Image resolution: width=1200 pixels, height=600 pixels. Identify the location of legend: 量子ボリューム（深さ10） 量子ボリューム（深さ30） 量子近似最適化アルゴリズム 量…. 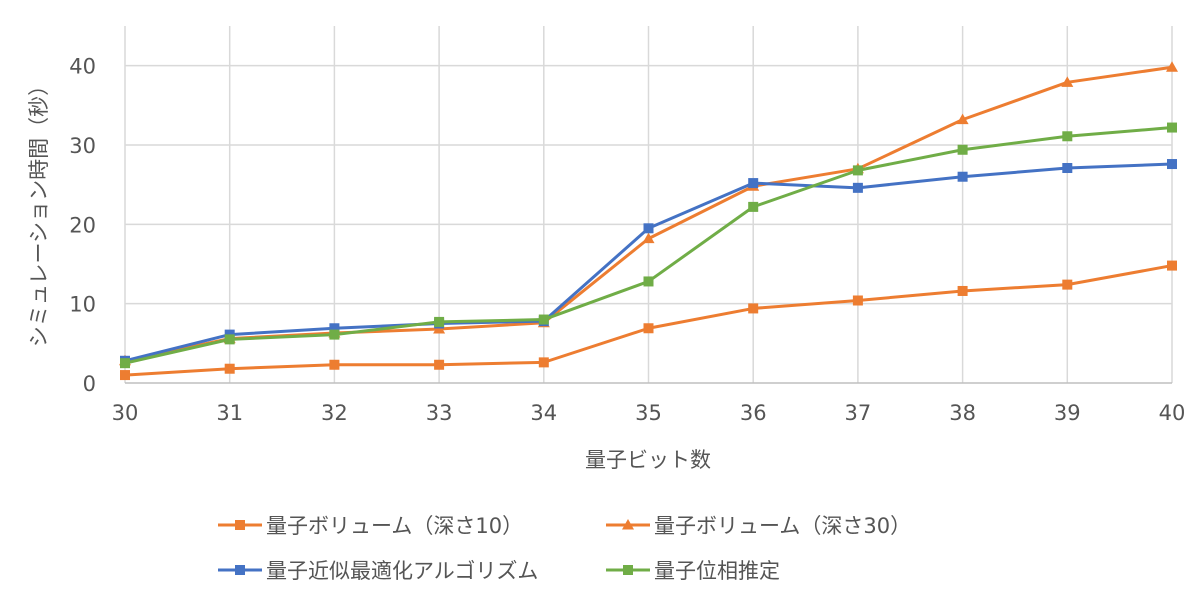
(564, 548).